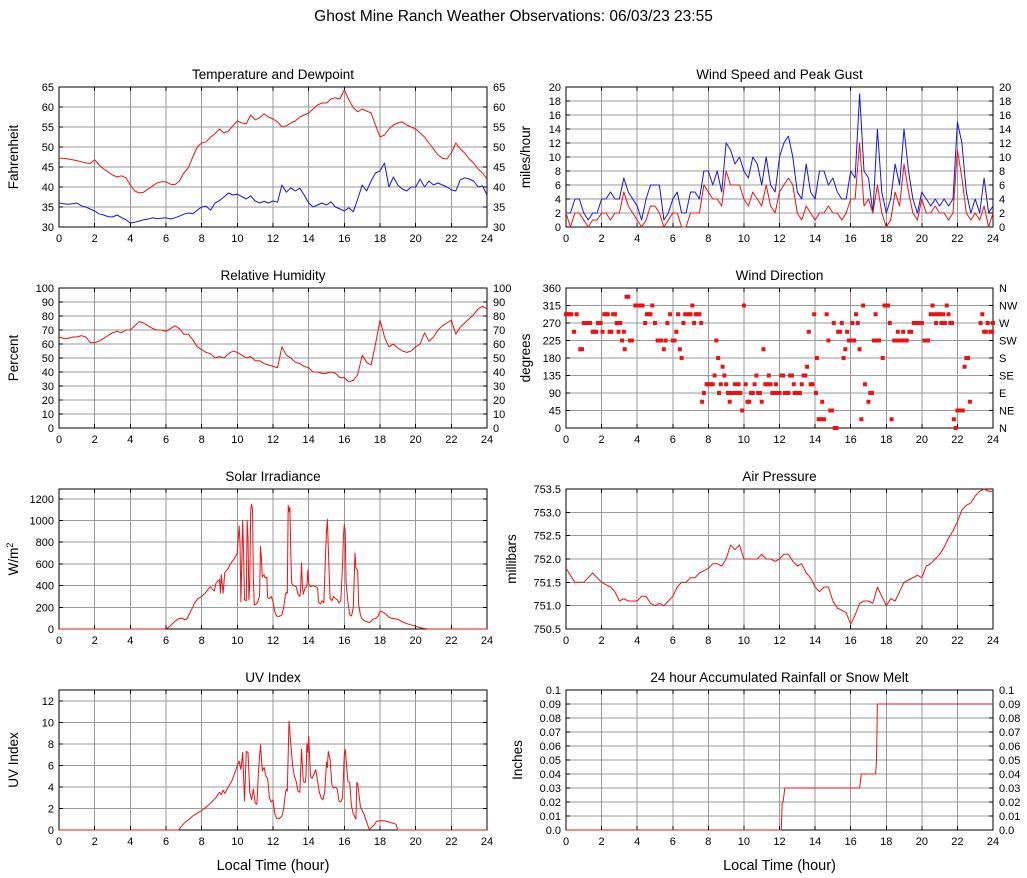  I want to click on series-peak-gust-line, so click(780, 157).